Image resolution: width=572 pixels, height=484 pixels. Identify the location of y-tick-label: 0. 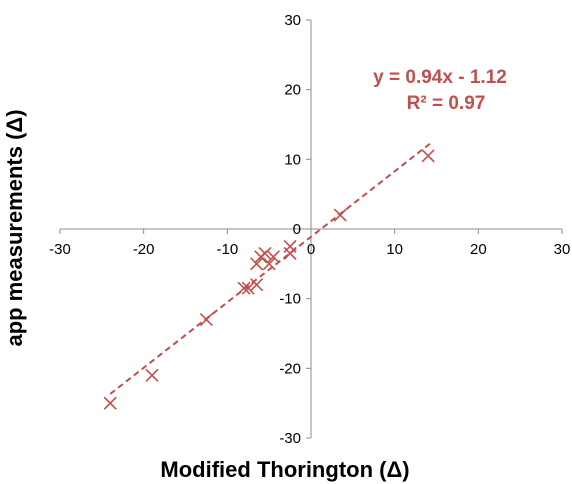
(297, 229).